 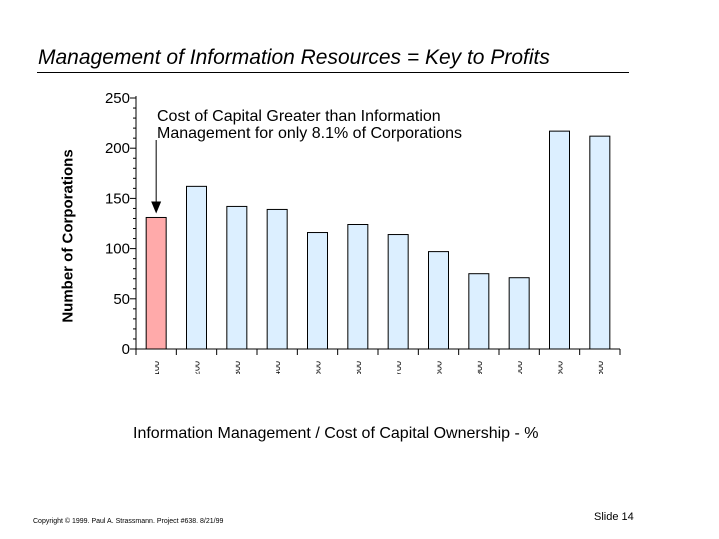 What do you see at coordinates (117, 98) in the screenshot?
I see `y-tick-label: 250` at bounding box center [117, 98].